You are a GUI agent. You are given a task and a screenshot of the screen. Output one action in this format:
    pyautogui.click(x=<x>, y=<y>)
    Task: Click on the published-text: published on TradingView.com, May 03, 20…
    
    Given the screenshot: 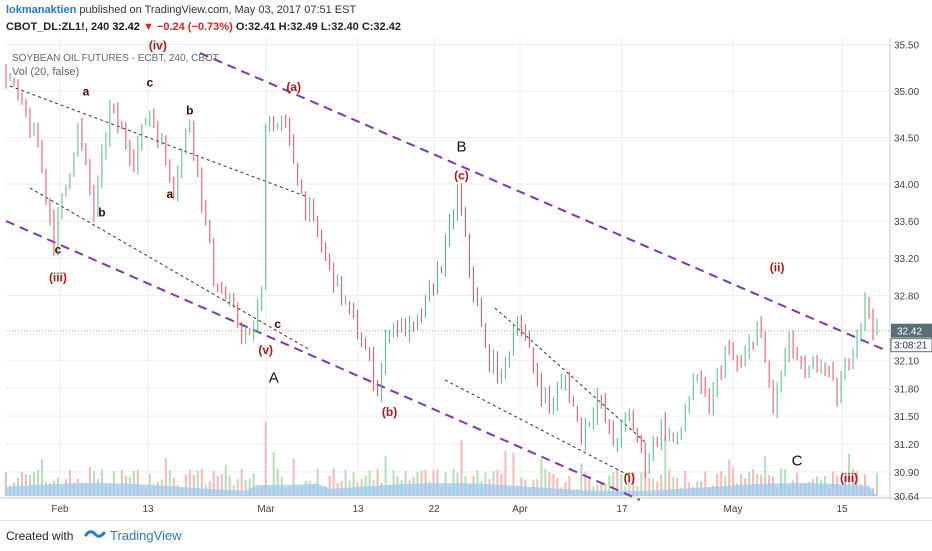 What is the action you would take?
    pyautogui.click(x=218, y=10)
    